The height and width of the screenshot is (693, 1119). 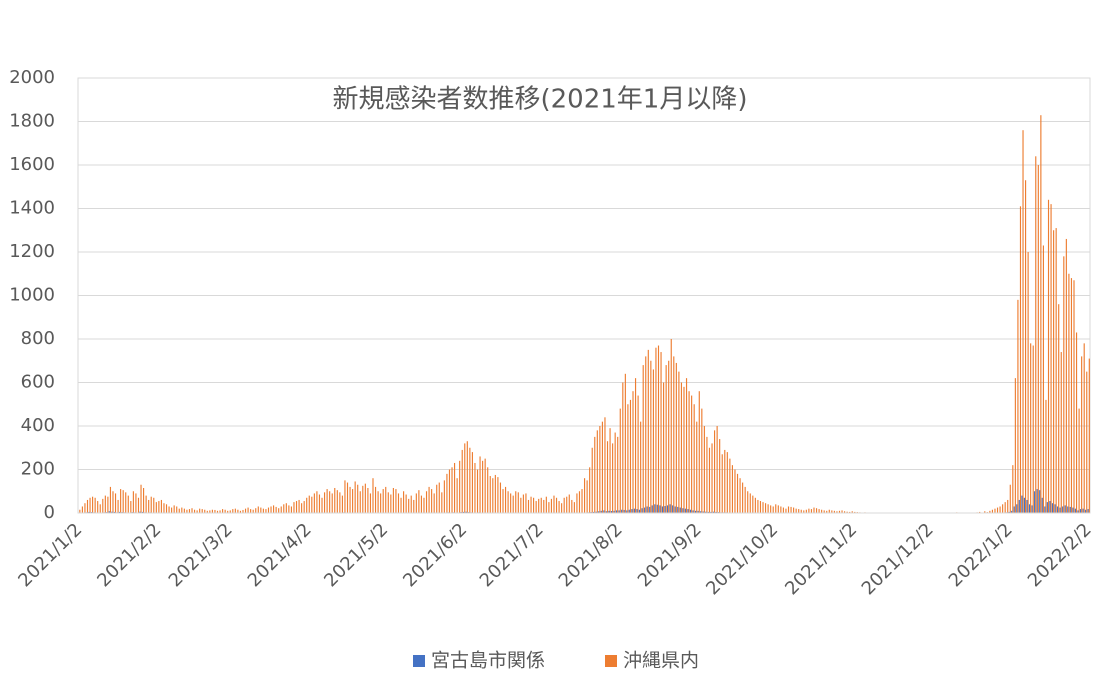 I want to click on y-tick-label: 0, so click(x=49, y=512).